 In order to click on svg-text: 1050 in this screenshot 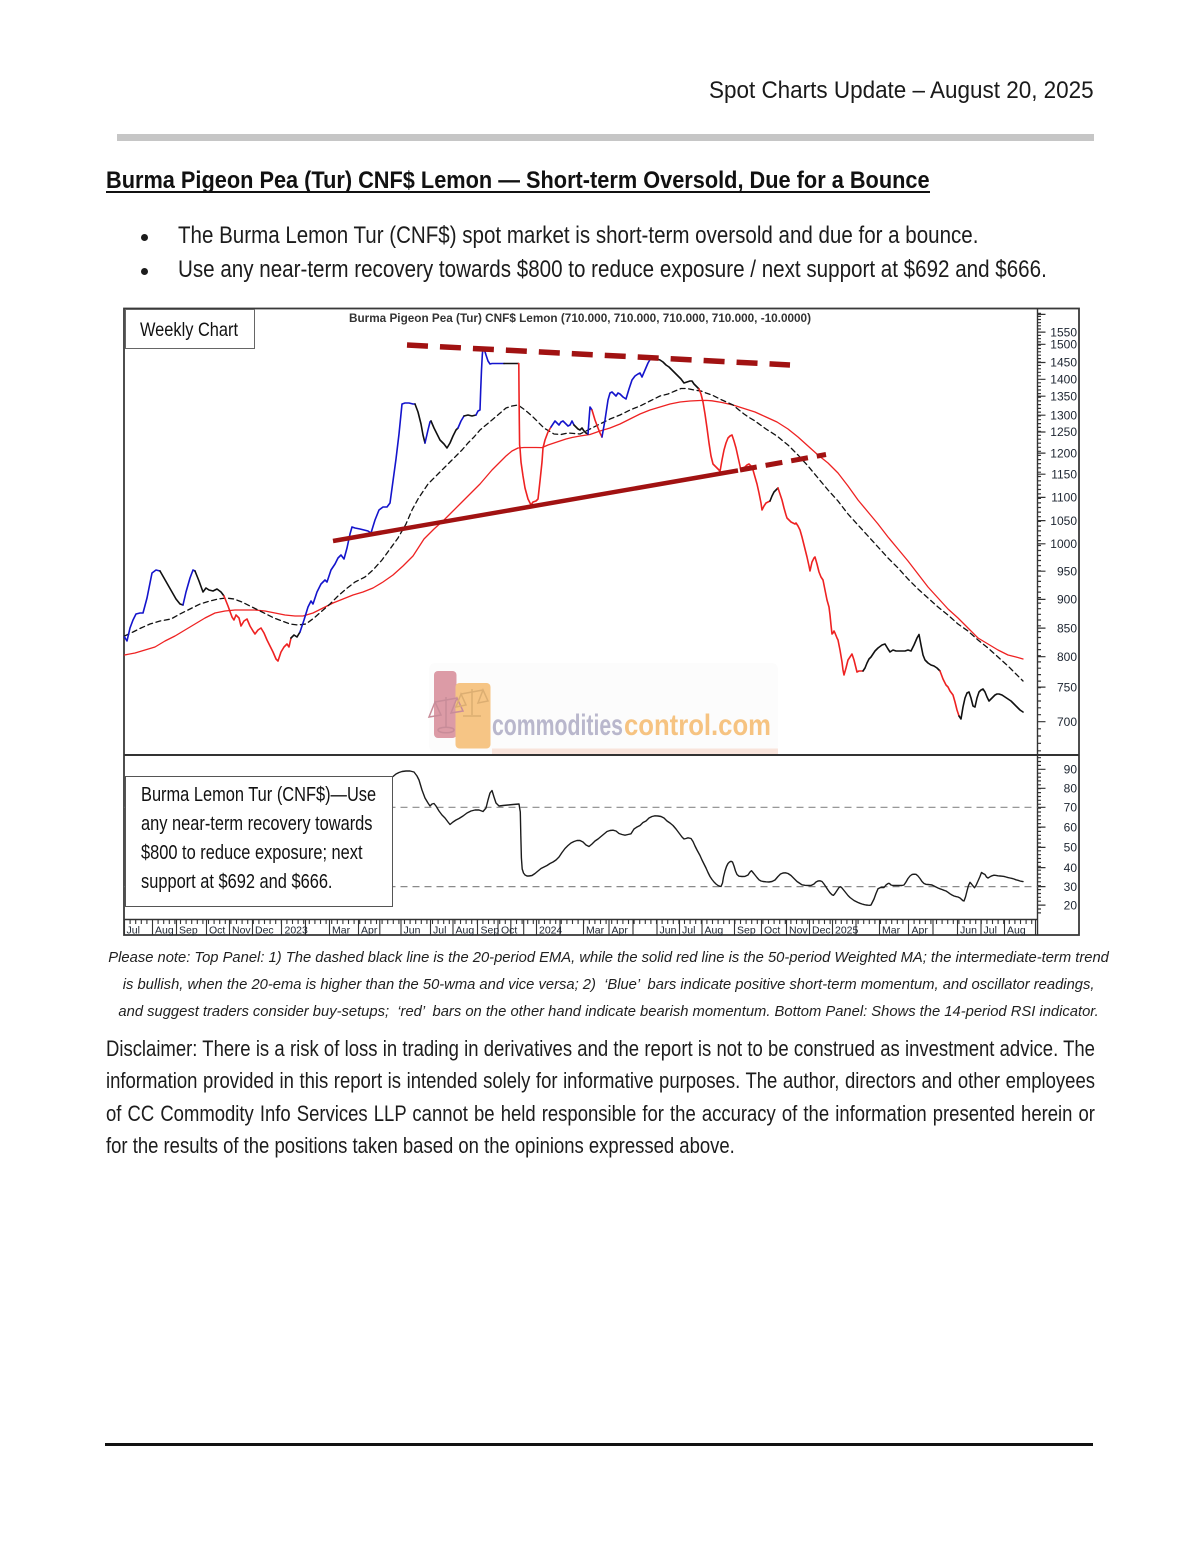, I will do `click(1063, 521)`.